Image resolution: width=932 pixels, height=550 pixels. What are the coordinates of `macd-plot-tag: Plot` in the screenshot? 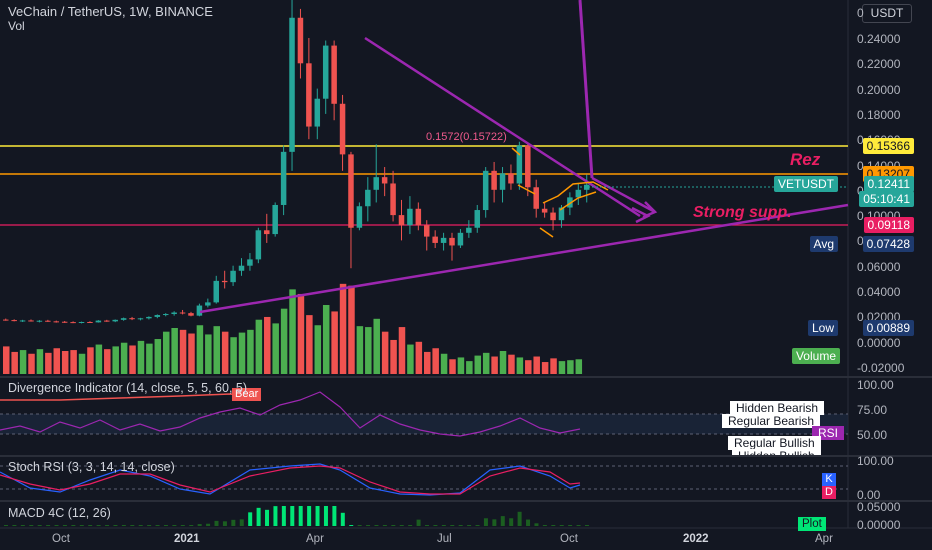 It's located at (812, 524).